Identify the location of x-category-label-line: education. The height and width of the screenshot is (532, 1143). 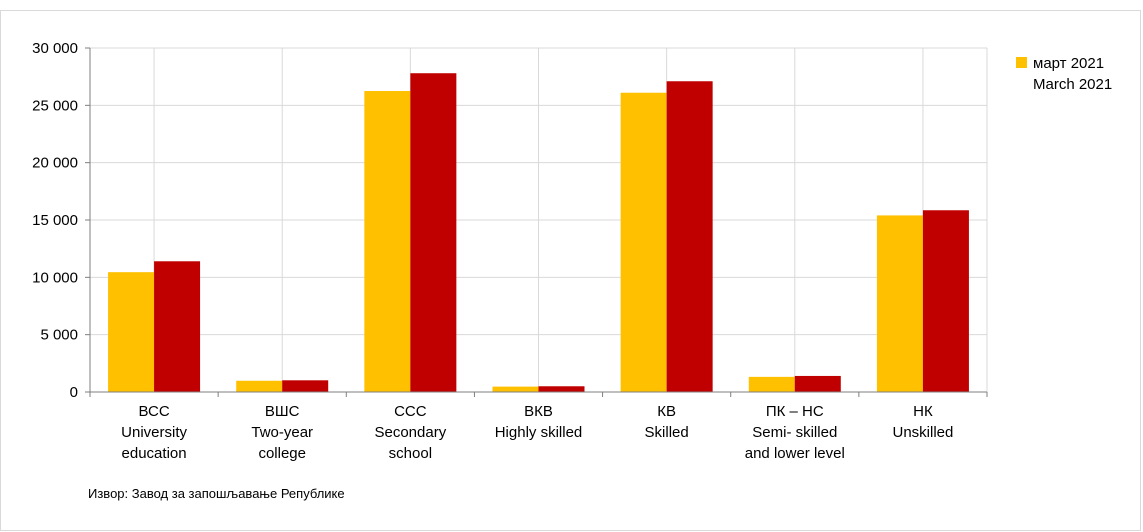
(154, 453).